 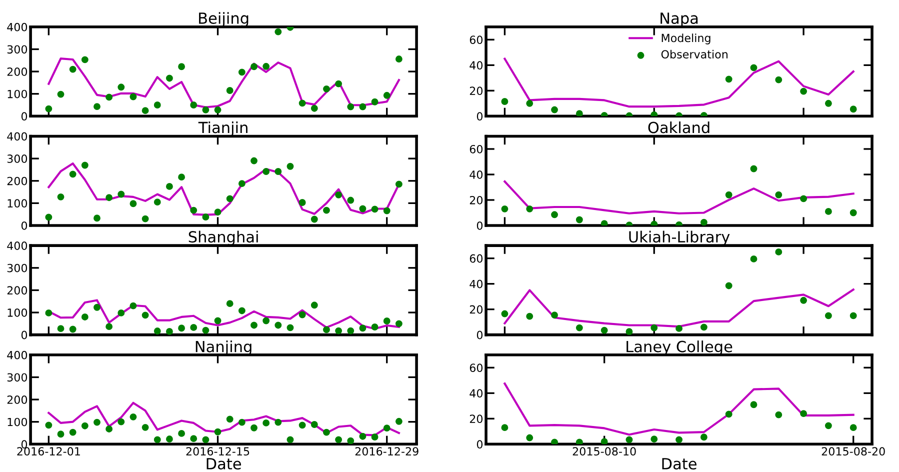 I want to click on y-tick-label: 60, so click(x=476, y=258).